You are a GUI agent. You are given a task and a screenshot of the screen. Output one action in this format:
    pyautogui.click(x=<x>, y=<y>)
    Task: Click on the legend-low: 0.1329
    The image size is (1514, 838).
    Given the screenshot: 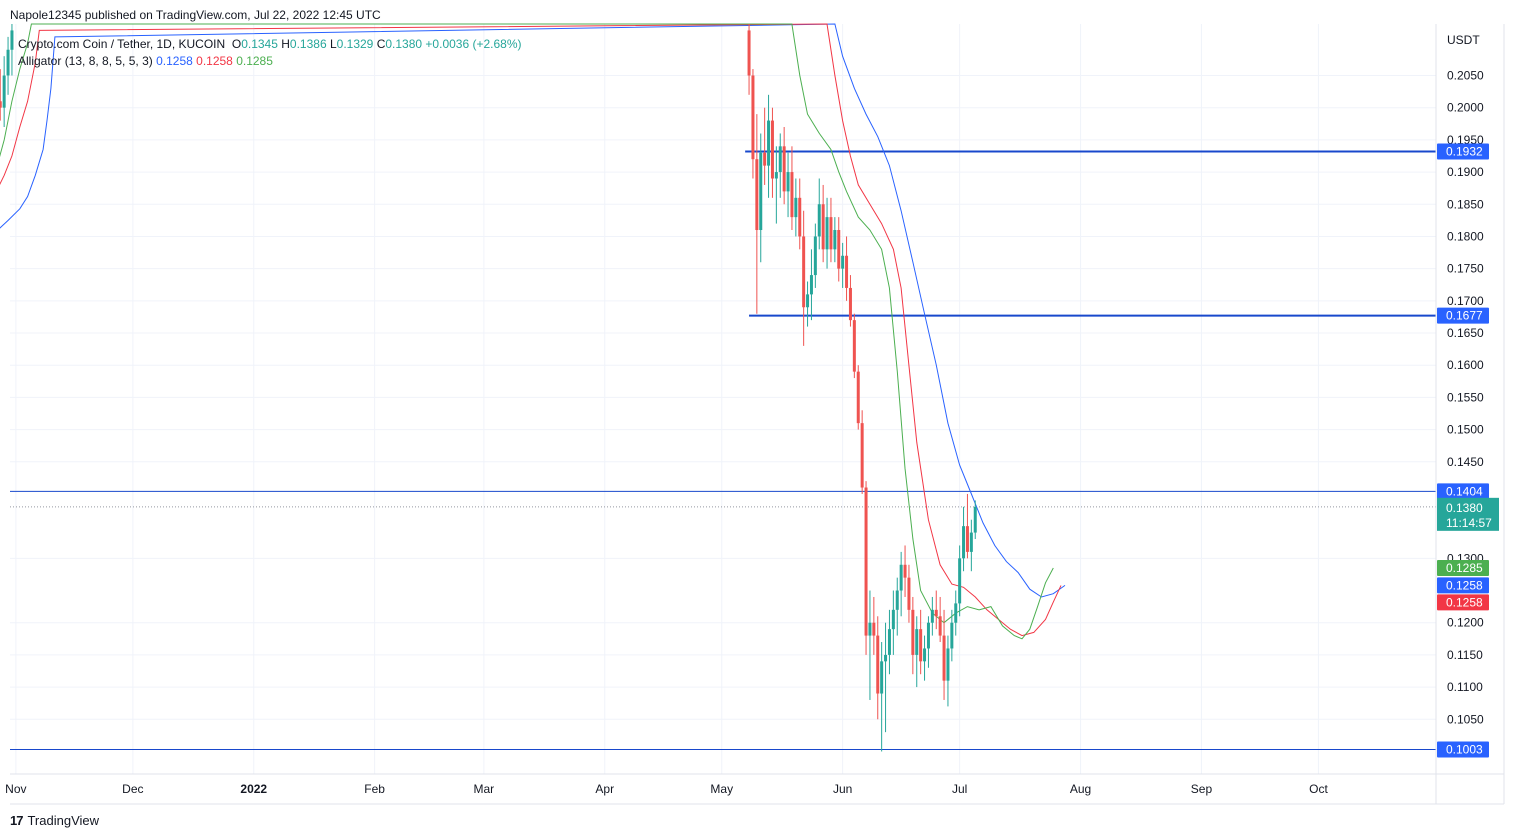 What is the action you would take?
    pyautogui.click(x=355, y=44)
    